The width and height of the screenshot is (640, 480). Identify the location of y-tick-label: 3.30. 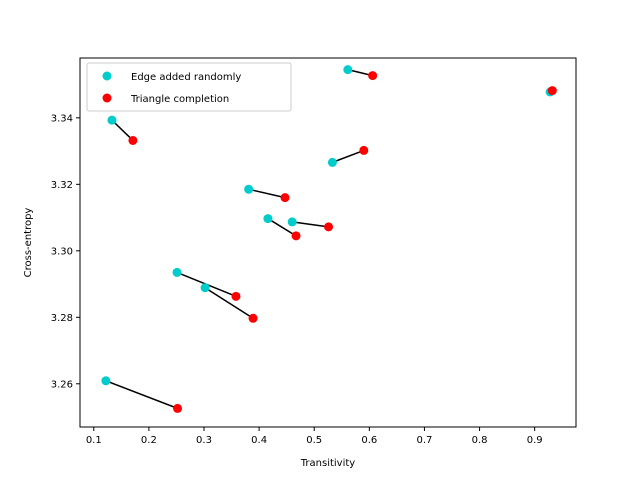
(62, 251).